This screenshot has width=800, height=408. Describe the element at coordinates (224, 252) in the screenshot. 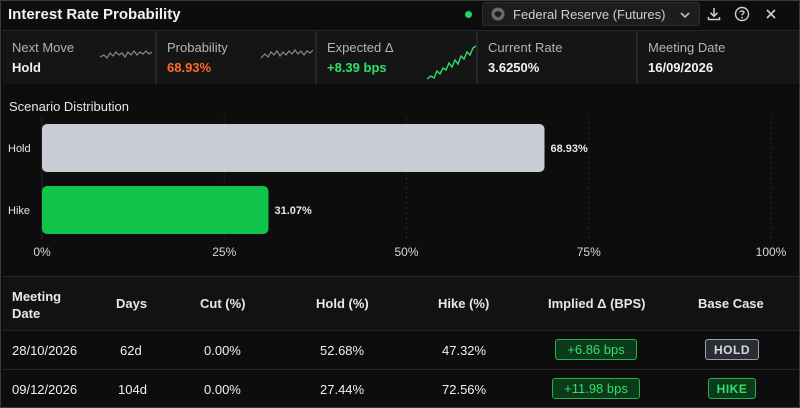

I see `x-tick-label: 25%` at that location.